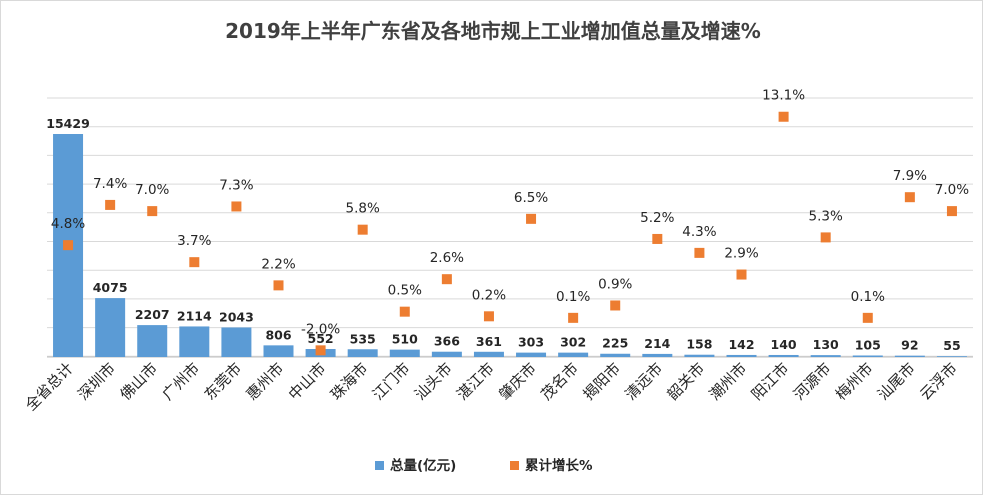 The height and width of the screenshot is (496, 983). I want to click on category-label: 广州市, so click(181, 381).